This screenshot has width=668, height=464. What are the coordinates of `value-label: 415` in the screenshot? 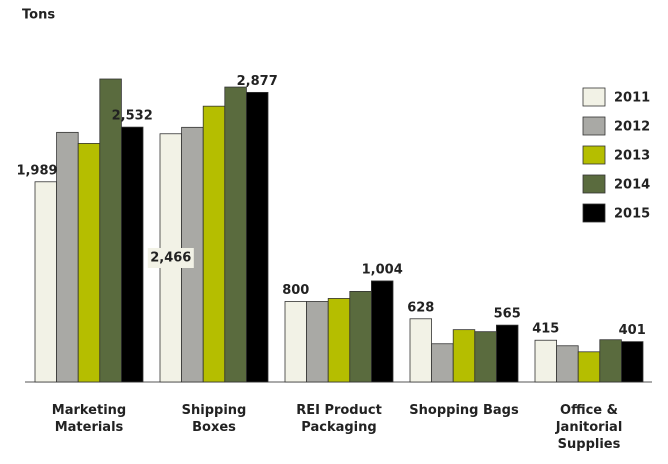 It's located at (545, 329).